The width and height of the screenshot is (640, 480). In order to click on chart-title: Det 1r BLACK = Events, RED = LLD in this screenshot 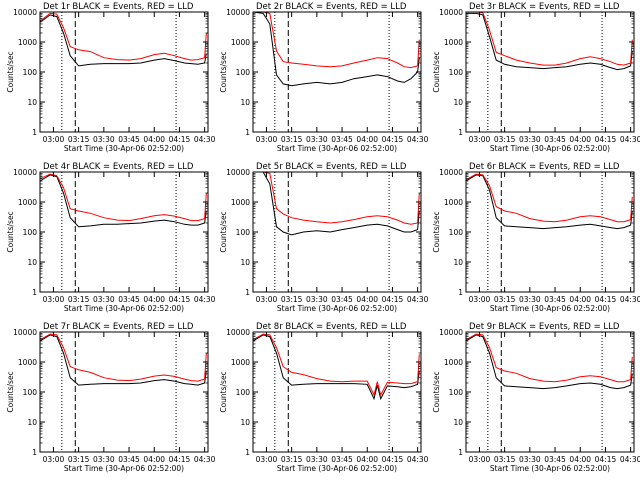, I will do `click(118, 7)`.